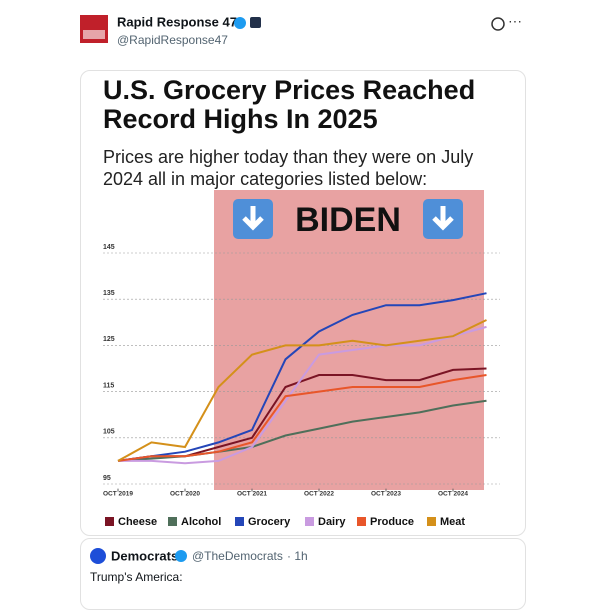 The height and width of the screenshot is (610, 600). What do you see at coordinates (144, 555) in the screenshot?
I see `quote-name: Democrats` at bounding box center [144, 555].